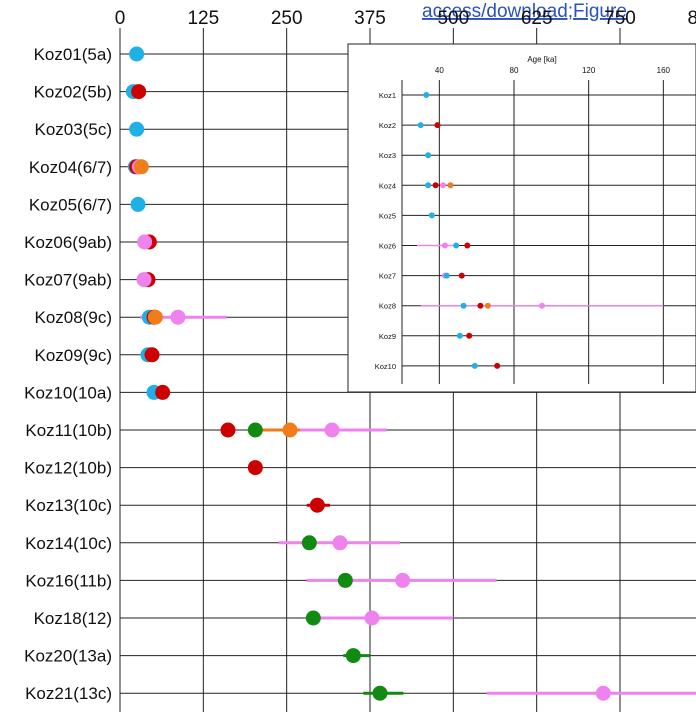 Image resolution: width=696 pixels, height=712 pixels. What do you see at coordinates (453, 18) in the screenshot?
I see `main-x-tick-label: 500` at bounding box center [453, 18].